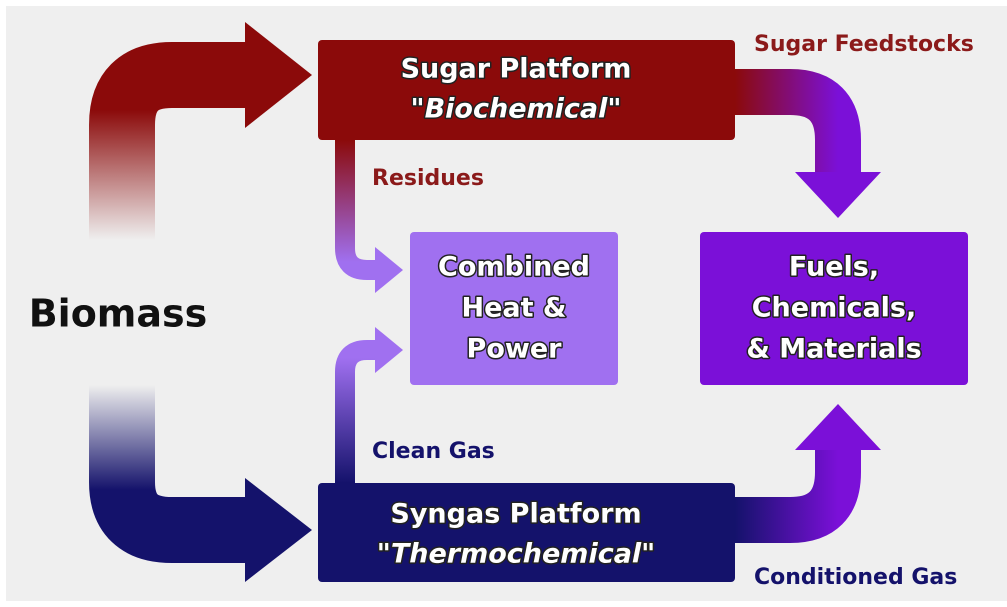  I want to click on fuels-box, so click(834, 308).